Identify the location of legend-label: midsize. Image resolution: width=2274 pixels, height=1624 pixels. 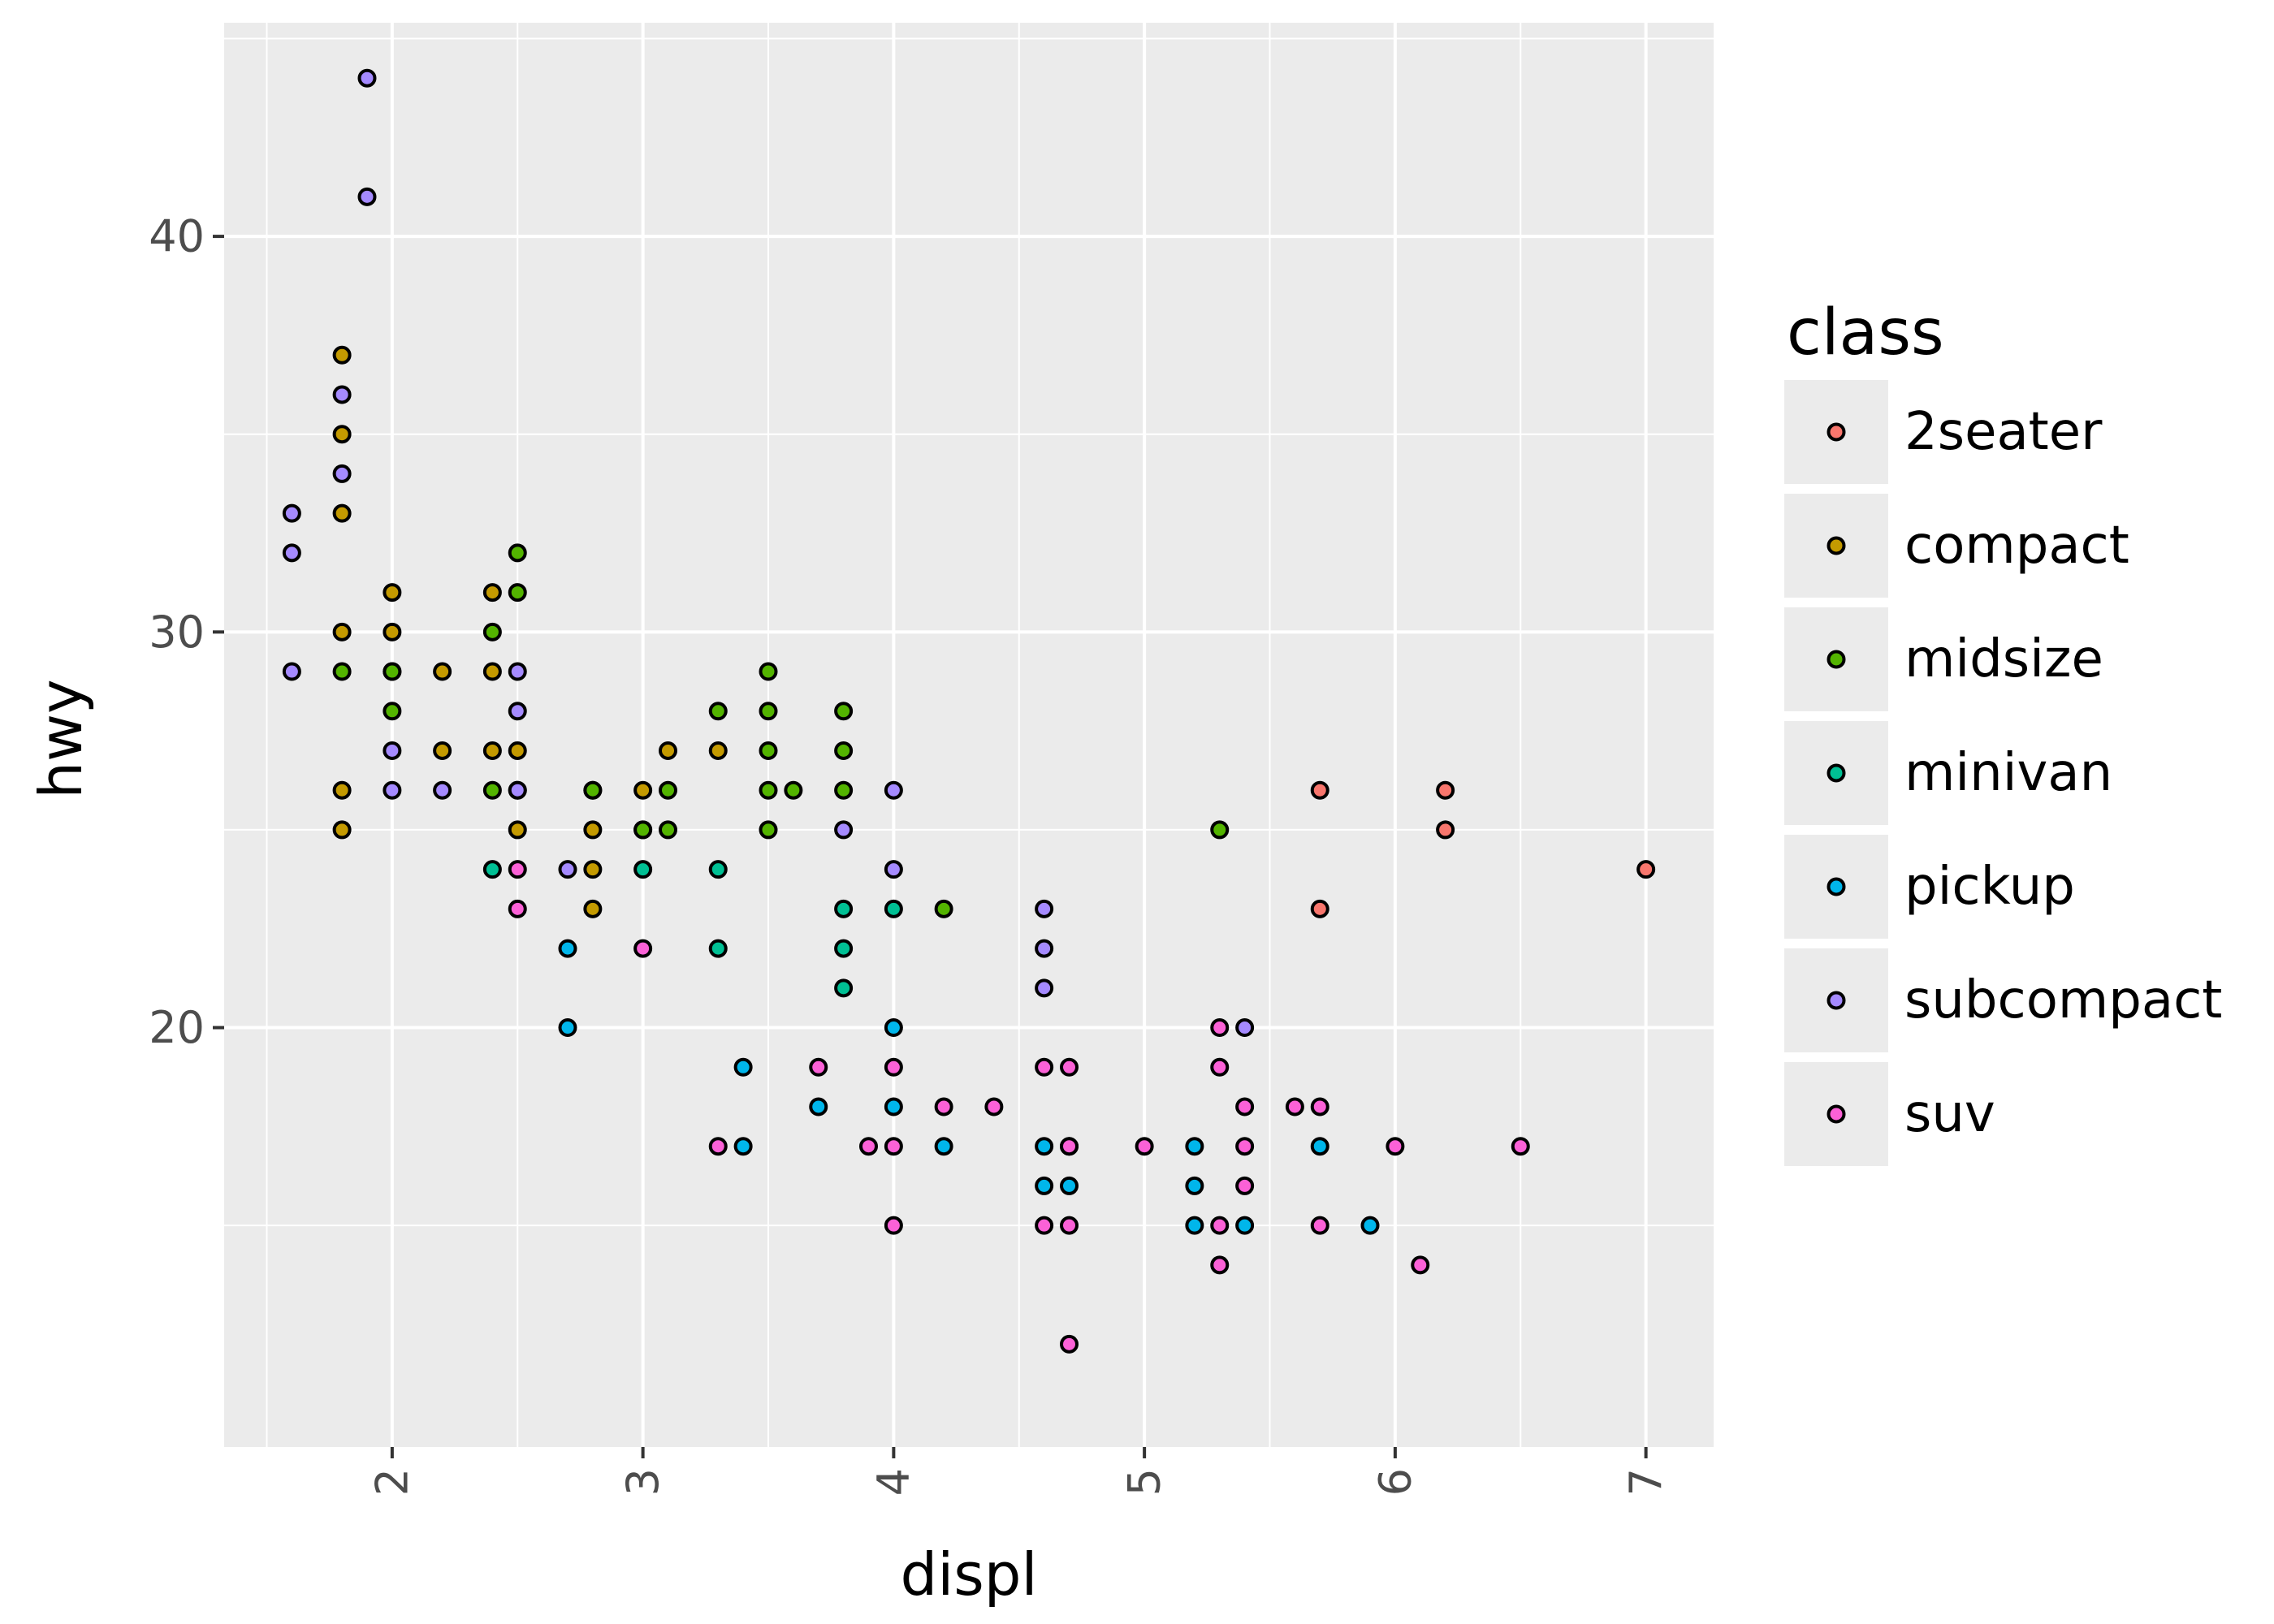
(2003, 659).